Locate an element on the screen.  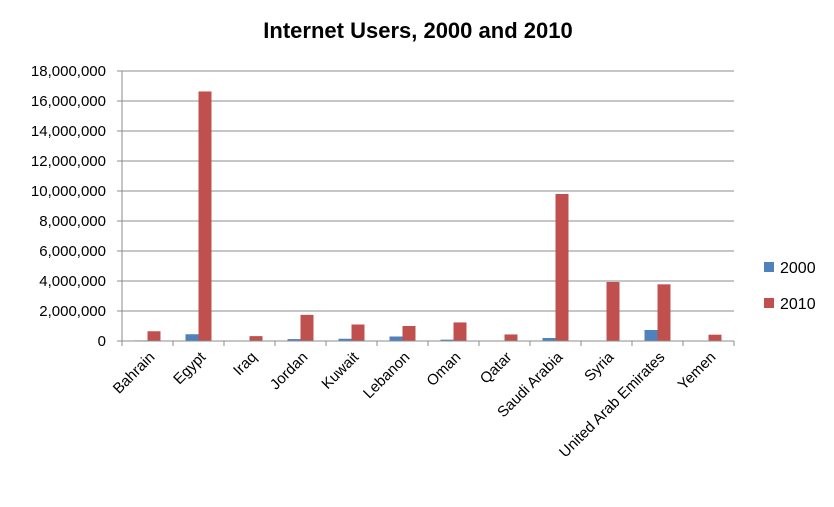
x-tick-label: Kuwait is located at coordinates (340, 370).